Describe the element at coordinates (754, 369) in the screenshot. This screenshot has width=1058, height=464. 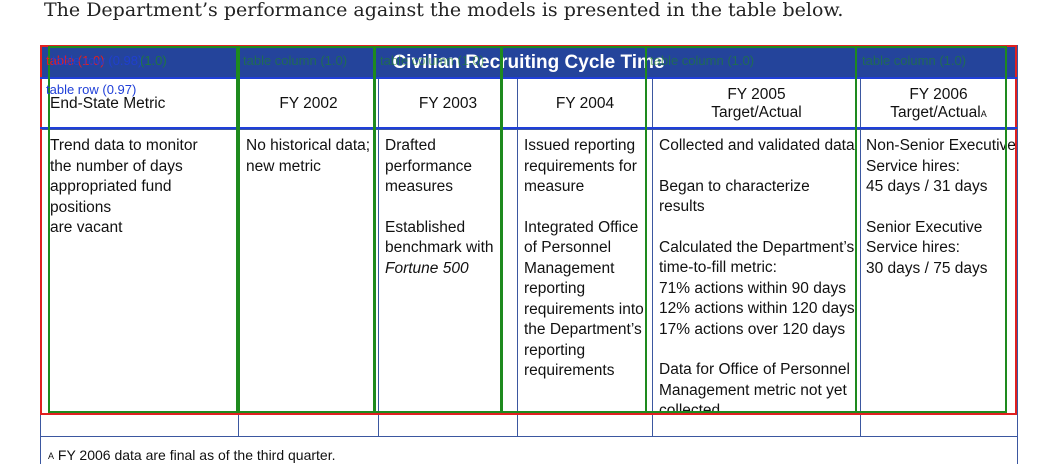
I see `cell-line: Data for Office of Personnel` at that location.